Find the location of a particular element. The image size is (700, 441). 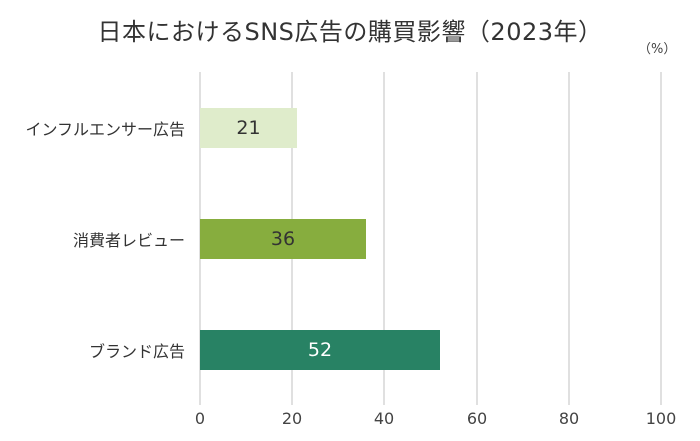

category-label: 消費者レビュー is located at coordinates (128, 240).